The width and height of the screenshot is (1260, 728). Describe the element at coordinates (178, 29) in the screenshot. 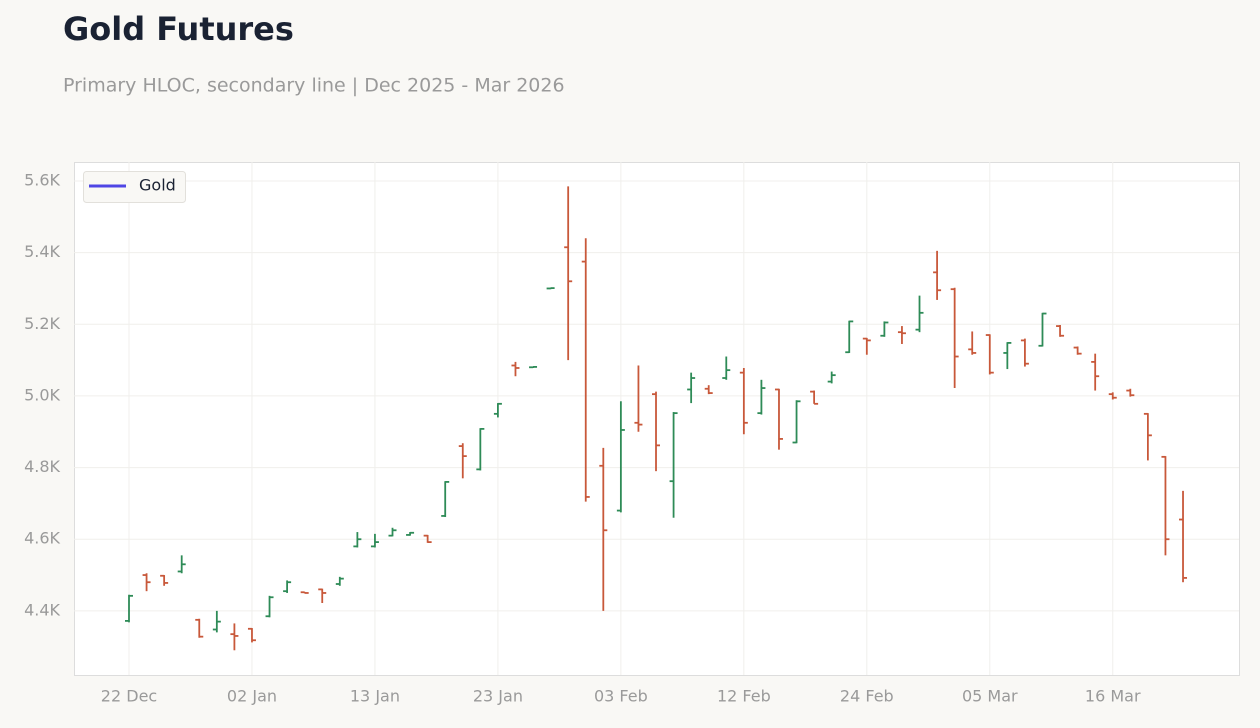

I see `chart-title: Gold Futures` at that location.